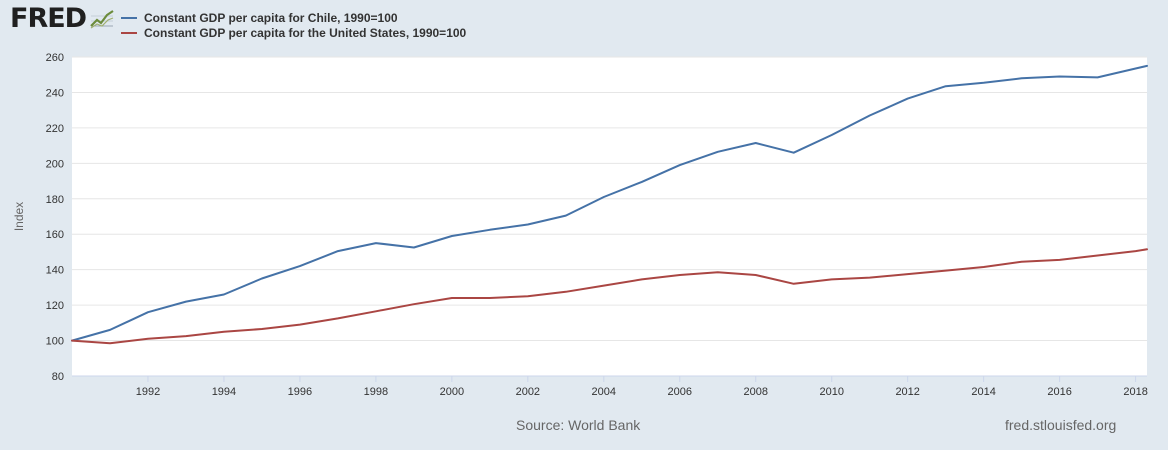  Describe the element at coordinates (58, 377) in the screenshot. I see `y-tick-label-80: 80` at that location.